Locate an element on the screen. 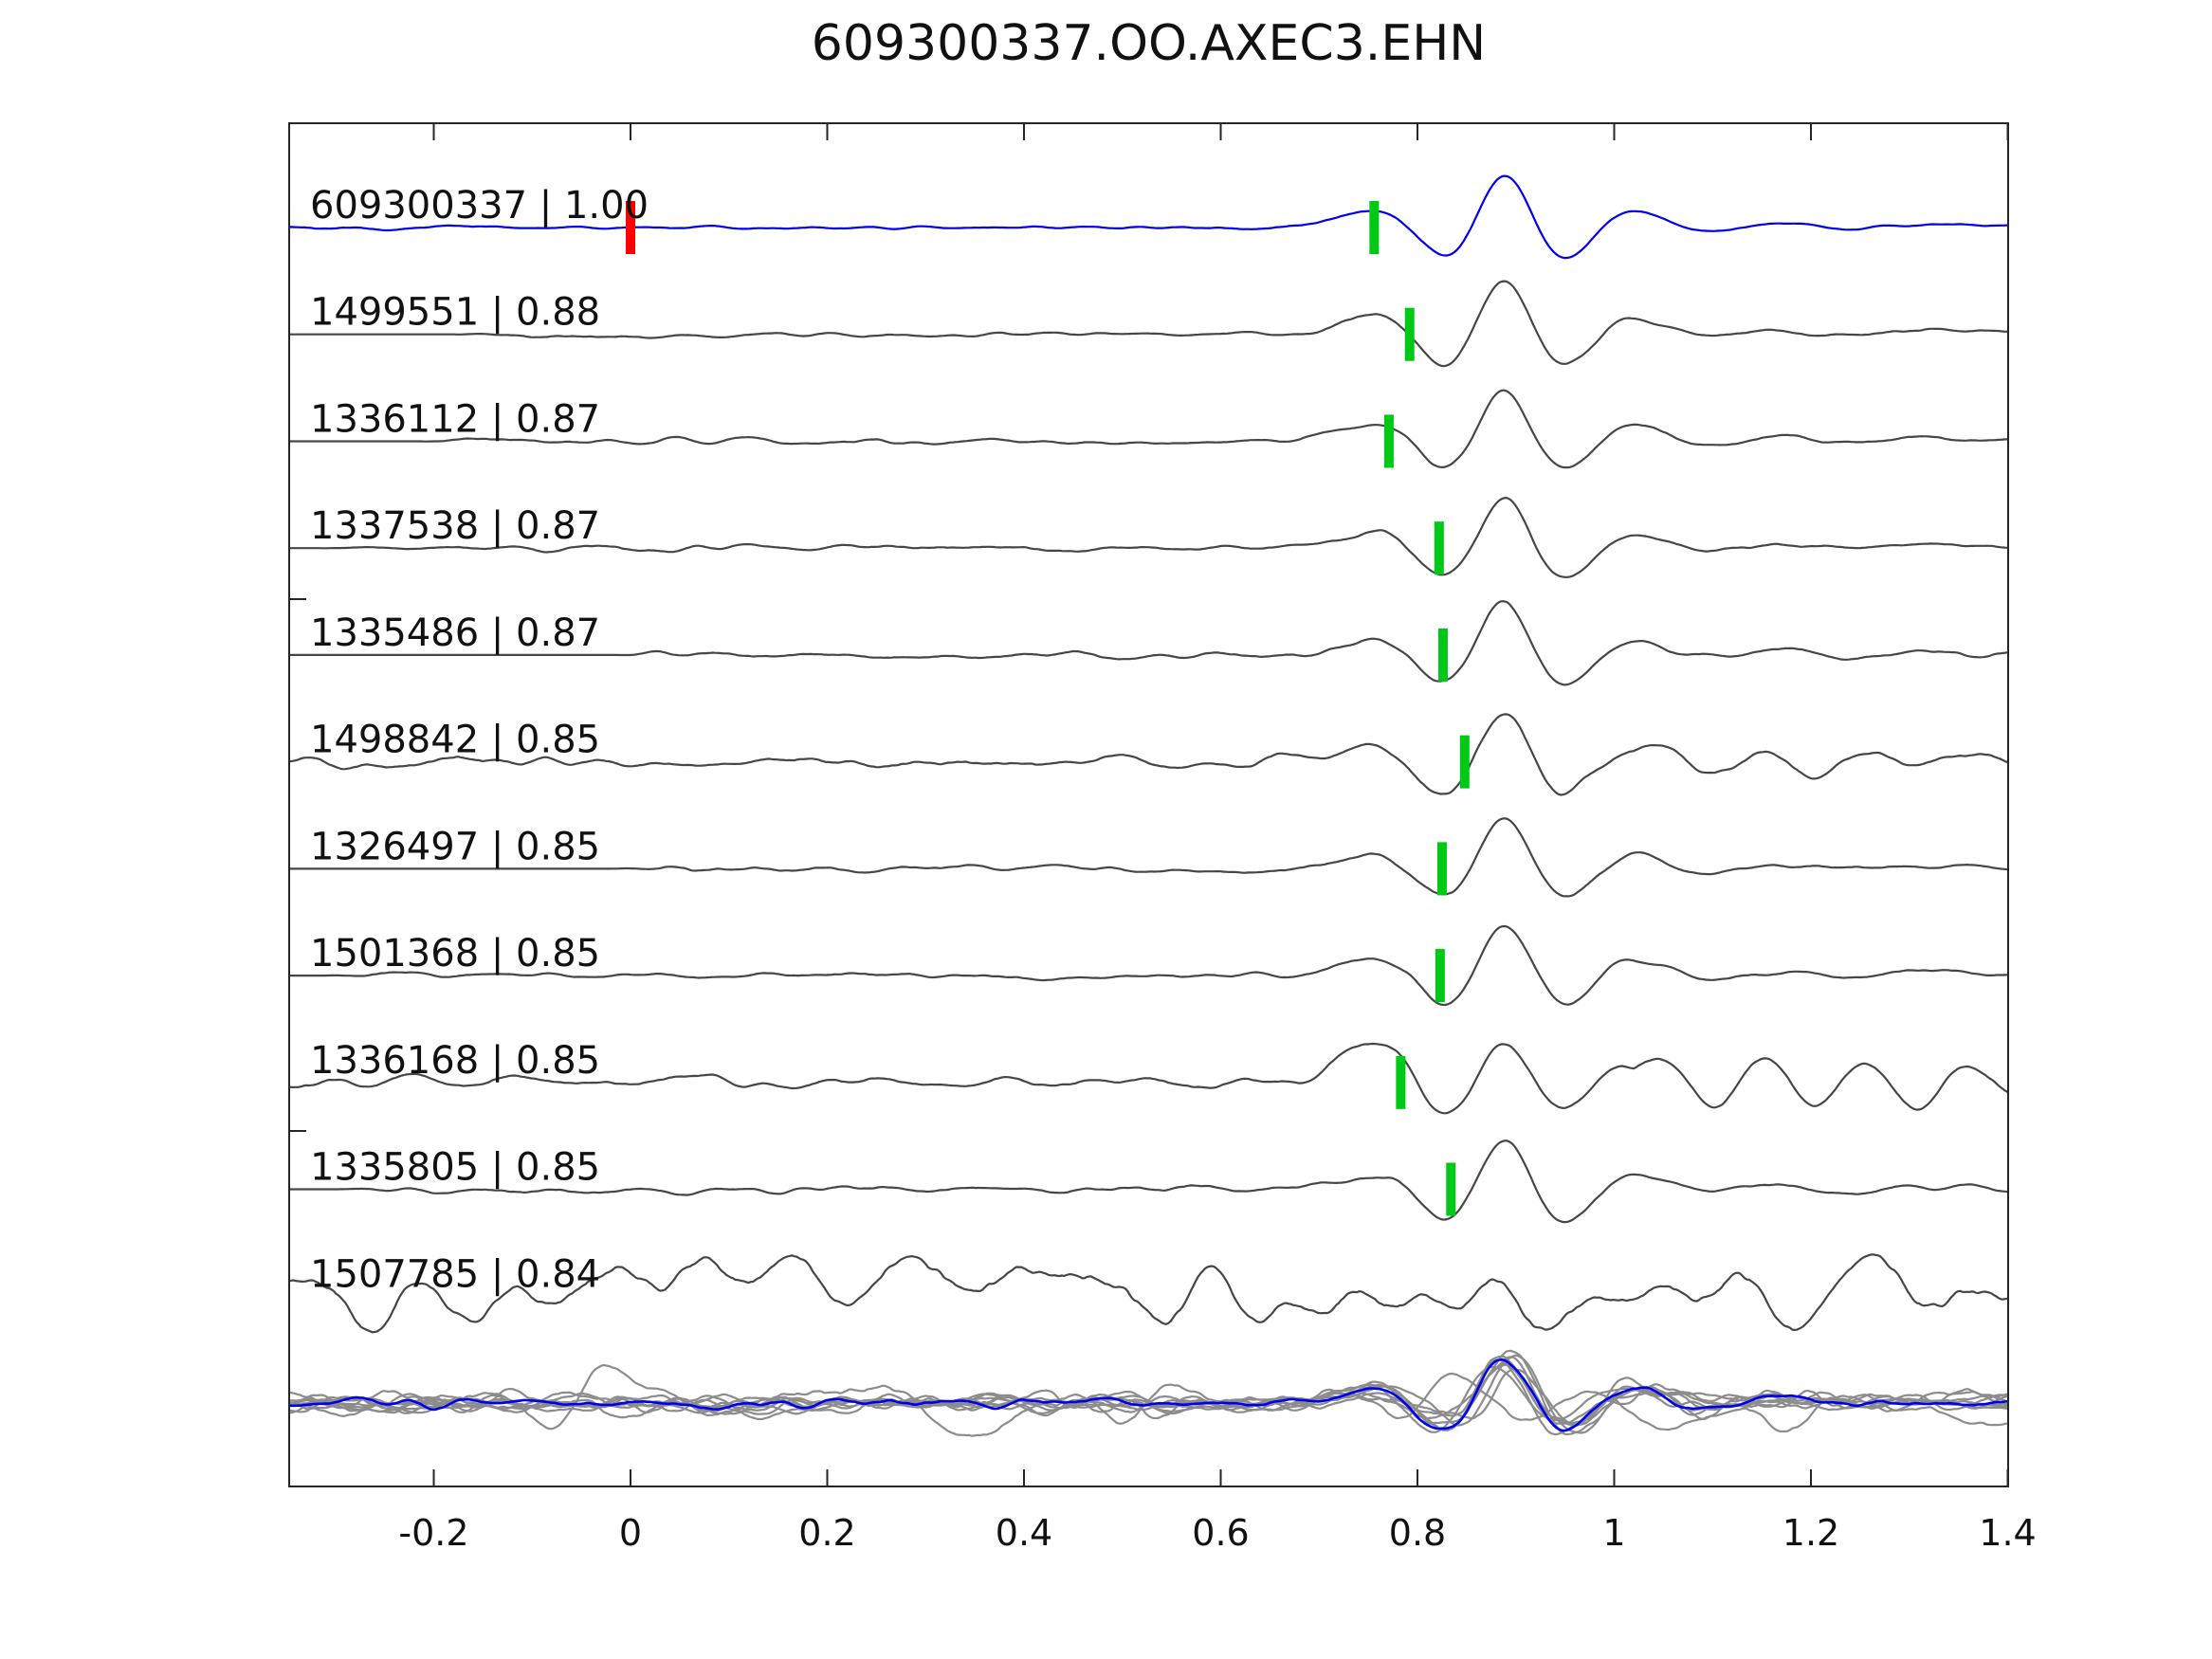  overlay-mean-waveform is located at coordinates (1148, 1395).